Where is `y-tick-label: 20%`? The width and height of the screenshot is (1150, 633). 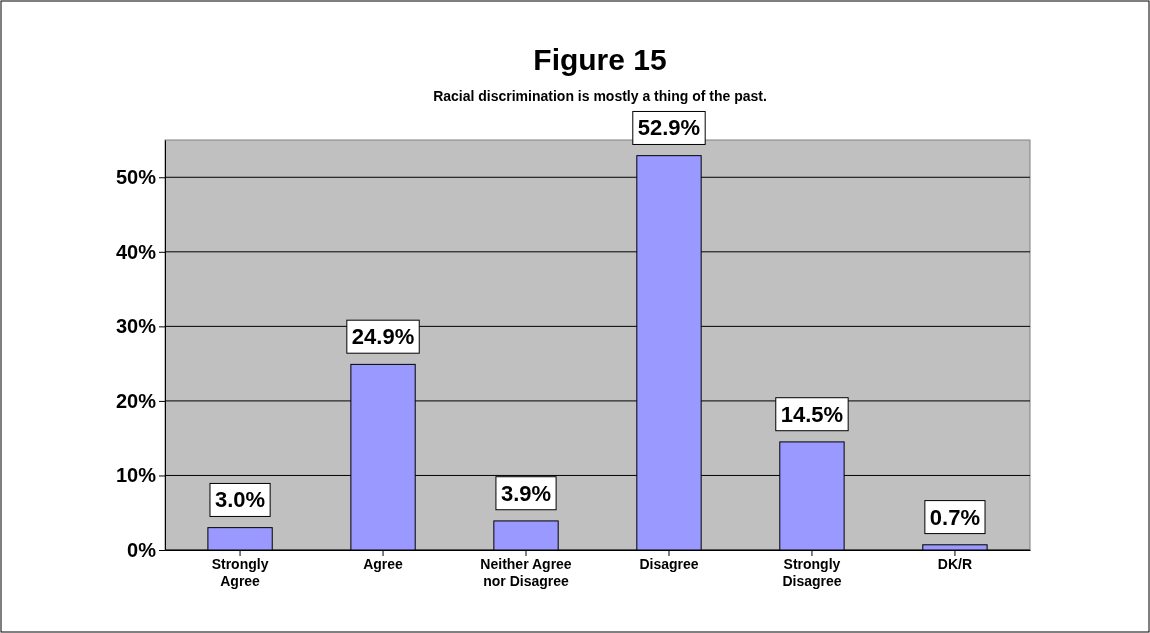
y-tick-label: 20% is located at coordinates (136, 400).